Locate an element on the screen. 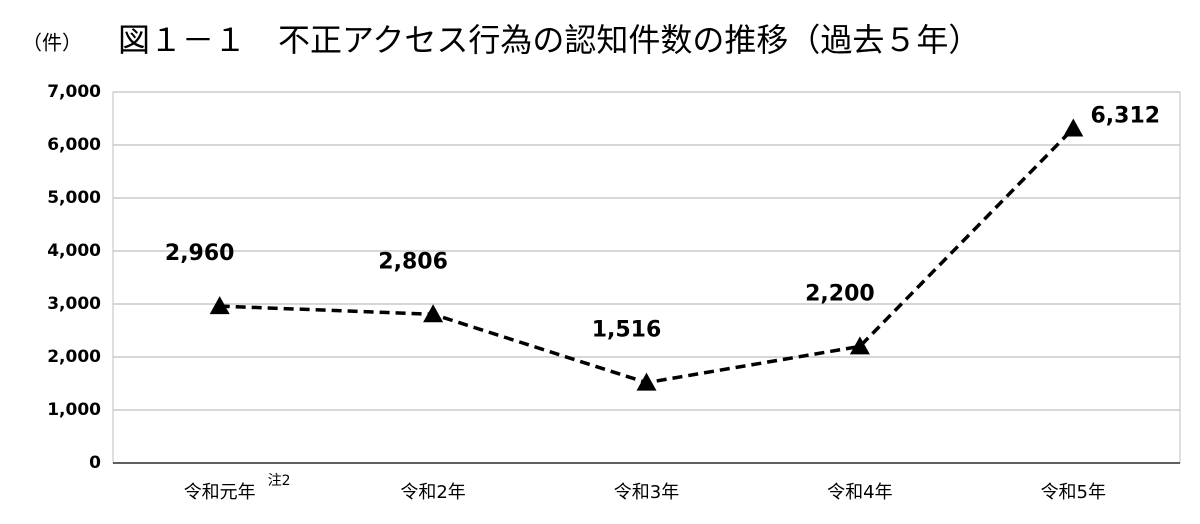 The height and width of the screenshot is (524, 1200). data-label: 1,516 is located at coordinates (627, 330).